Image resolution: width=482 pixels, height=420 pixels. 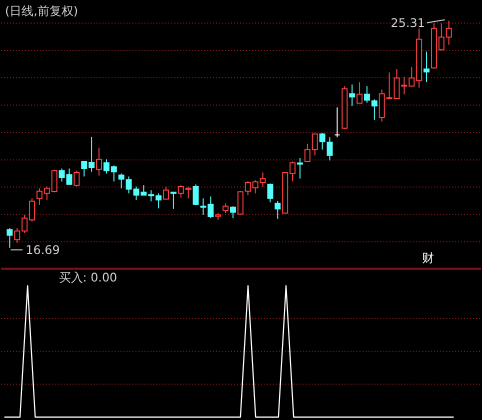 What do you see at coordinates (428, 257) in the screenshot?
I see `text: 财` at bounding box center [428, 257].